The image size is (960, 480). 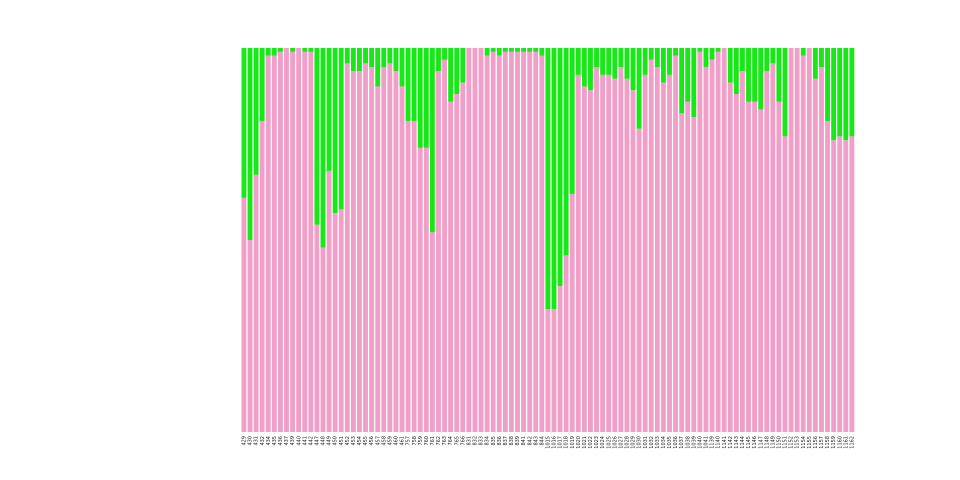 I want to click on x-tick-label: 1143, so click(x=737, y=442).